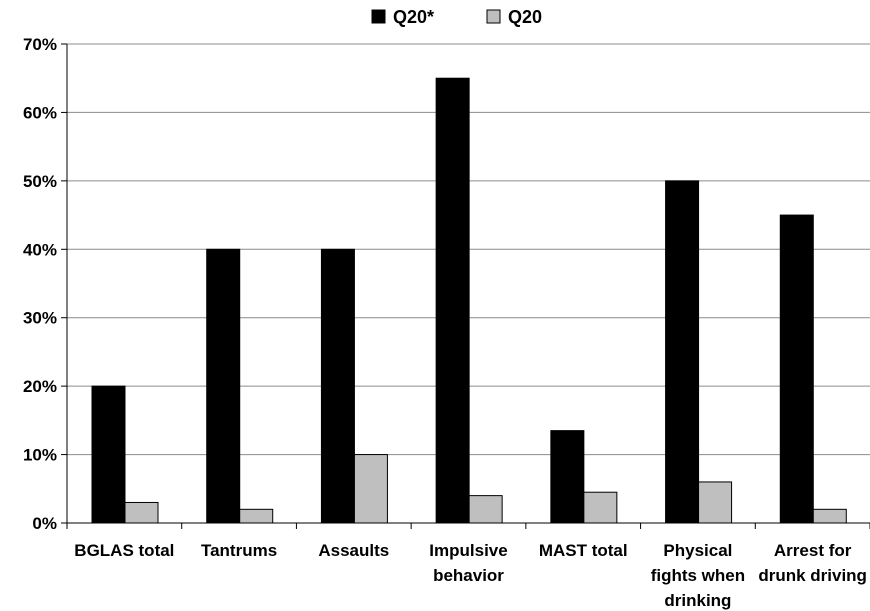  I want to click on legend: Q20* Q20, so click(456, 17).